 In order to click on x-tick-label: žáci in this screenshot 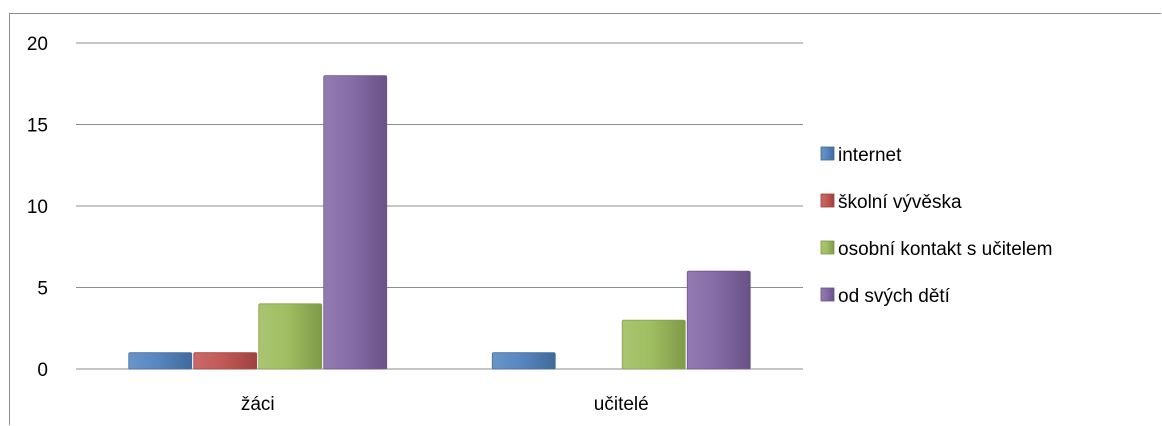, I will do `click(258, 404)`.